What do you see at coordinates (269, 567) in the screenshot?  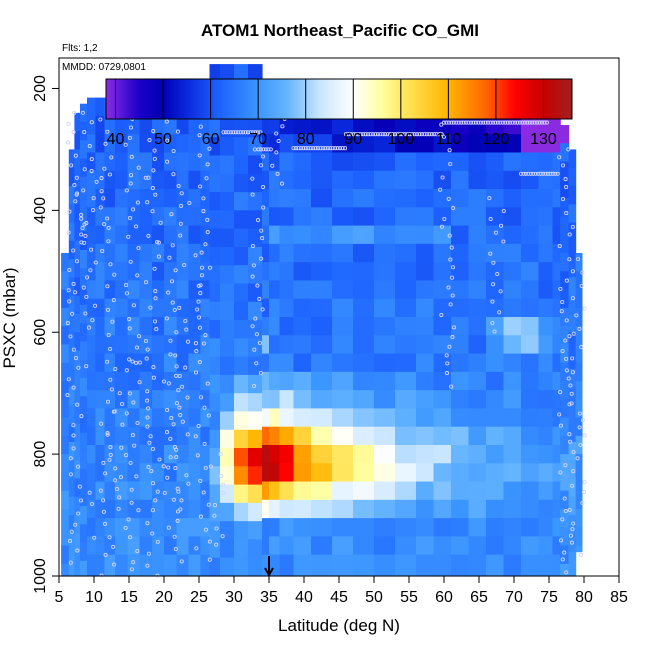 I see `latitude-marker-arrow` at bounding box center [269, 567].